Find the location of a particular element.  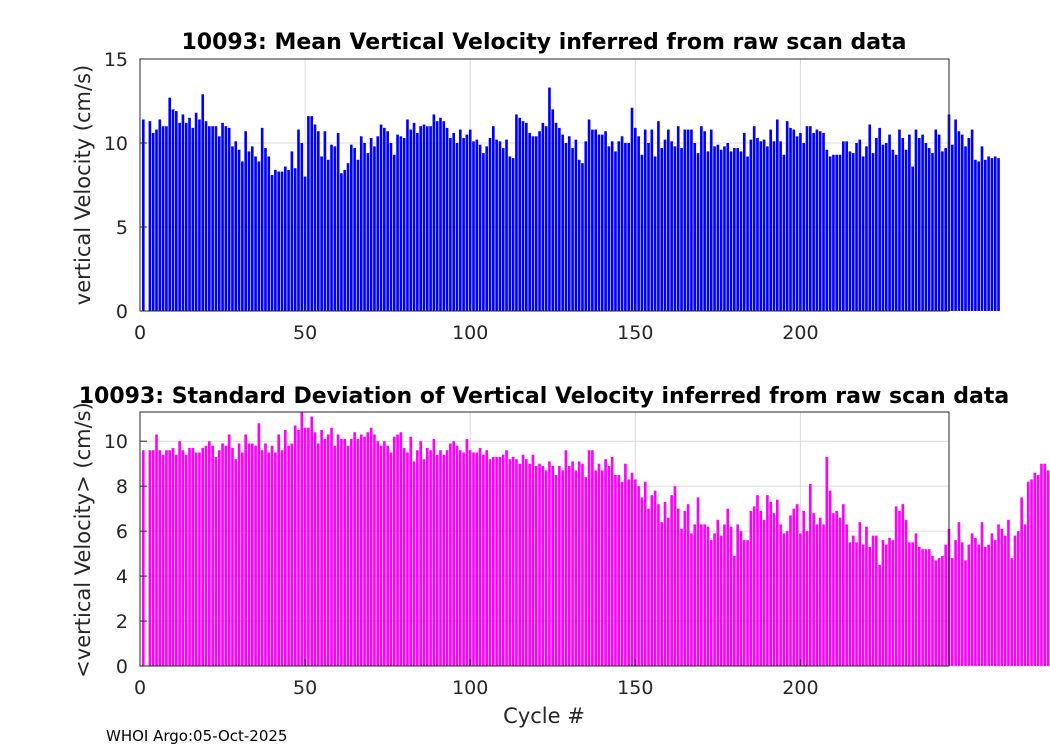

x-tick-label: 150 is located at coordinates (635, 688).